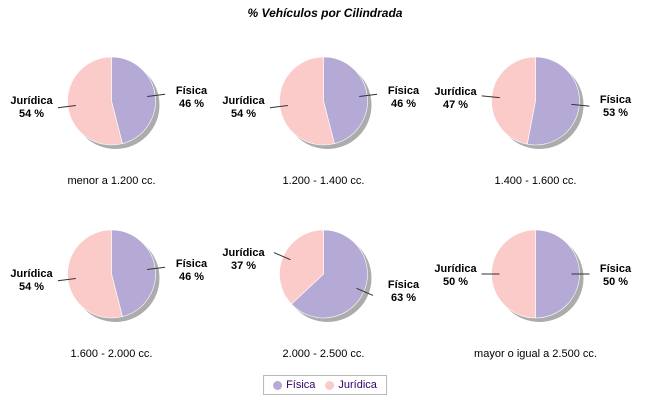 The width and height of the screenshot is (650, 400). Describe the element at coordinates (111, 294) in the screenshot. I see `pie-cell-4: Física 46 % Jurídica 54 % 1.600 - 2.000 cc.` at that location.